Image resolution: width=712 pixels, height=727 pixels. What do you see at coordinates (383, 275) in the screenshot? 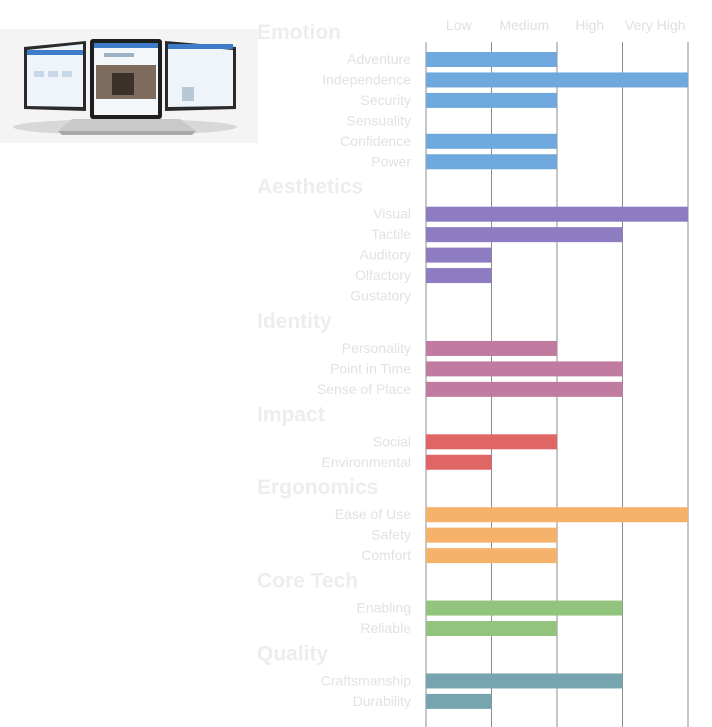
I see `row-label: Olfactory` at bounding box center [383, 275].